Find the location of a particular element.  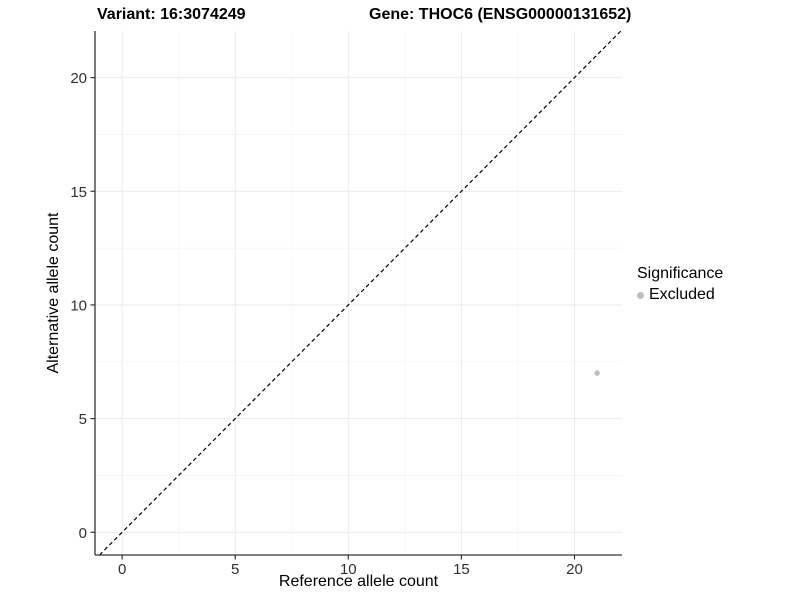

x-axis-label: Reference allele count is located at coordinates (358, 581).